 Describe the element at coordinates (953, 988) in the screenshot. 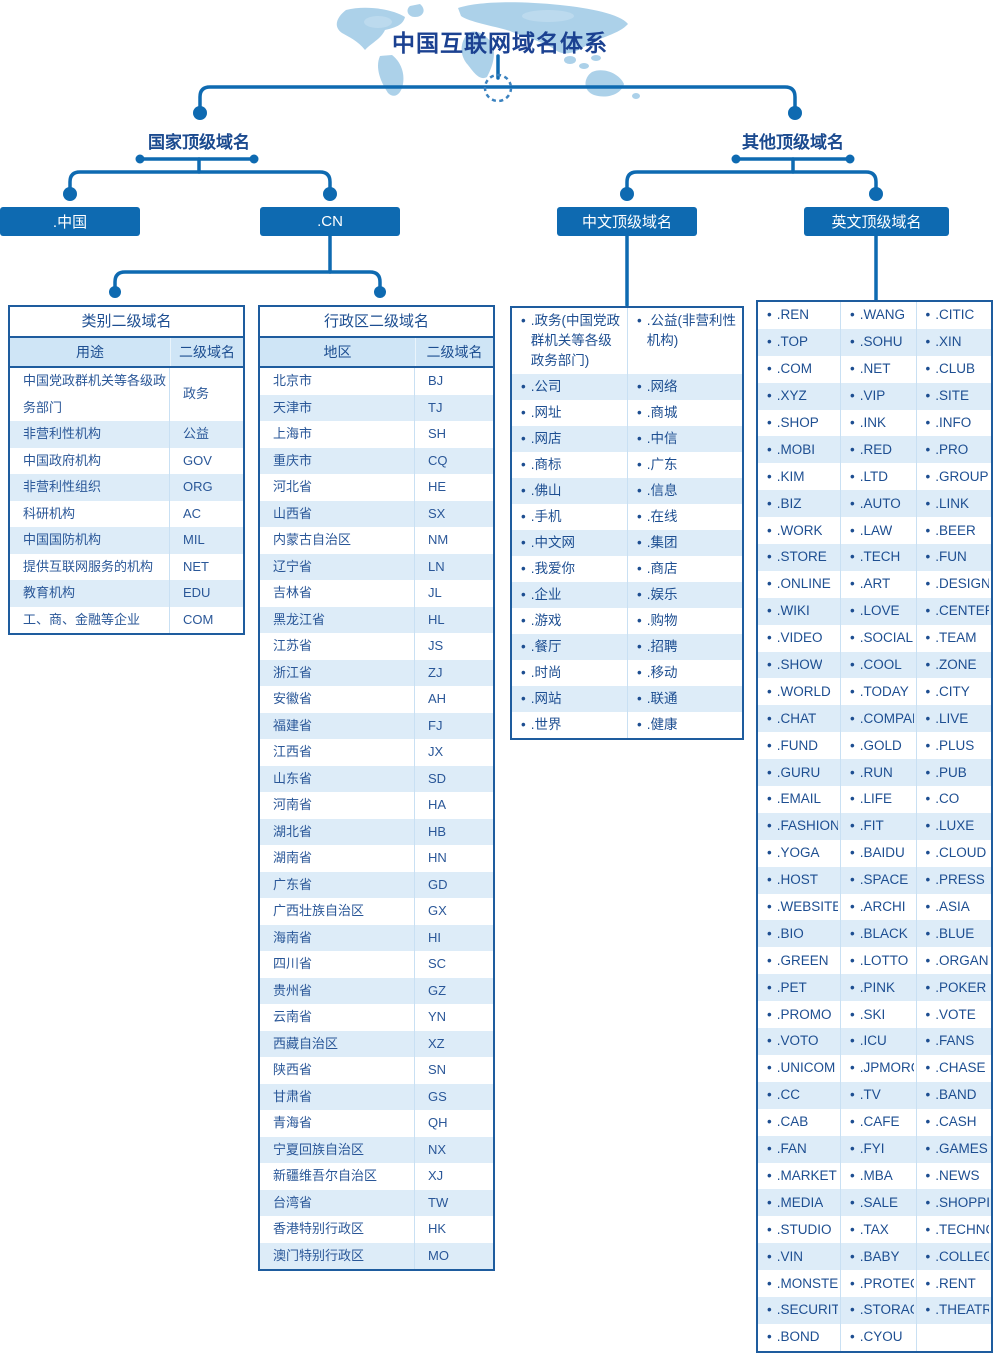

I see `list-item: .POKER` at that location.